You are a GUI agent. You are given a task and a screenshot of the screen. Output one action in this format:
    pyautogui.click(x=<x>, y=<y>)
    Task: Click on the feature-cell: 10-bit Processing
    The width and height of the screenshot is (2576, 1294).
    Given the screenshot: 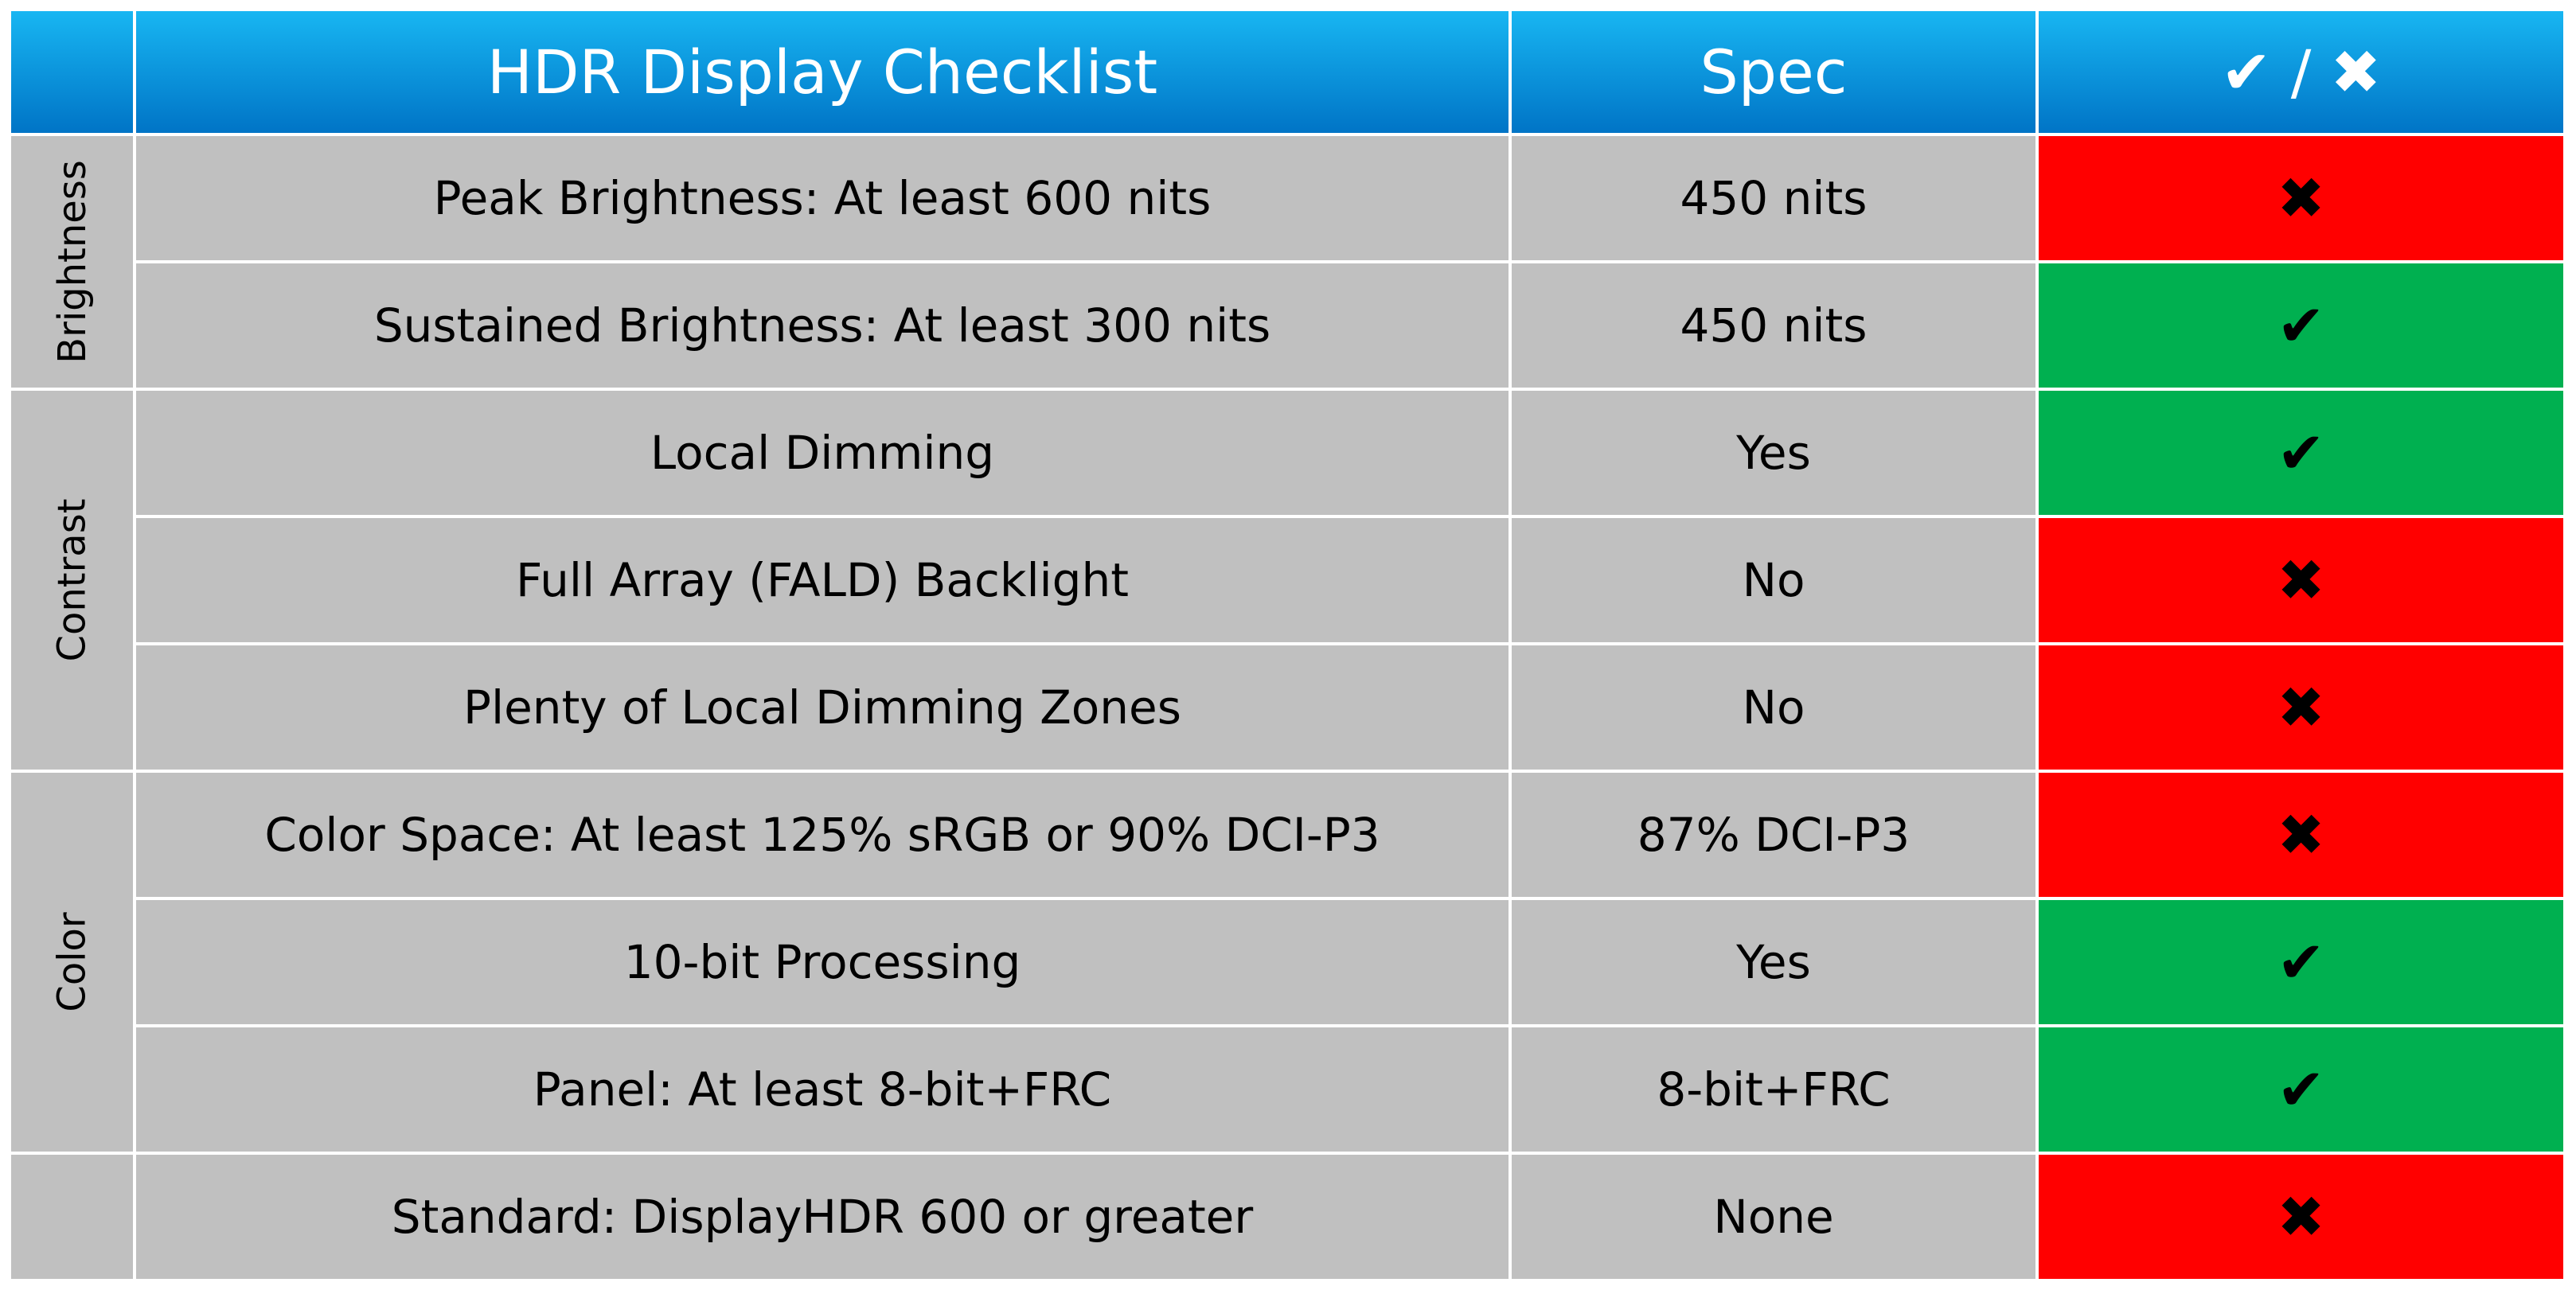 What is the action you would take?
    pyautogui.click(x=822, y=962)
    